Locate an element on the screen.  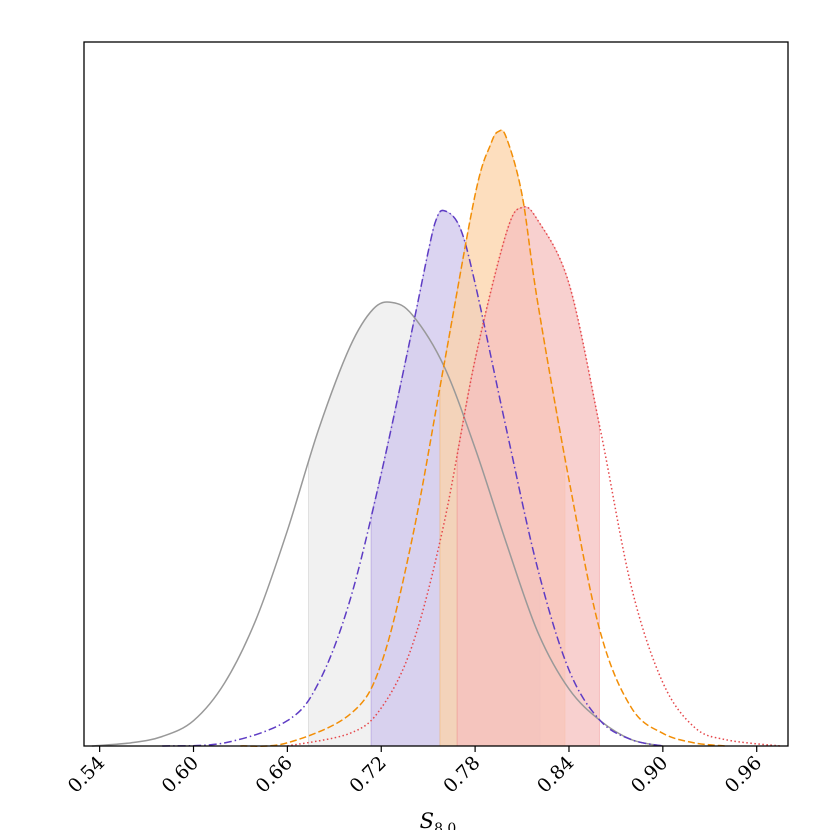
x-tick-label: 0.66 is located at coordinates (273, 774).